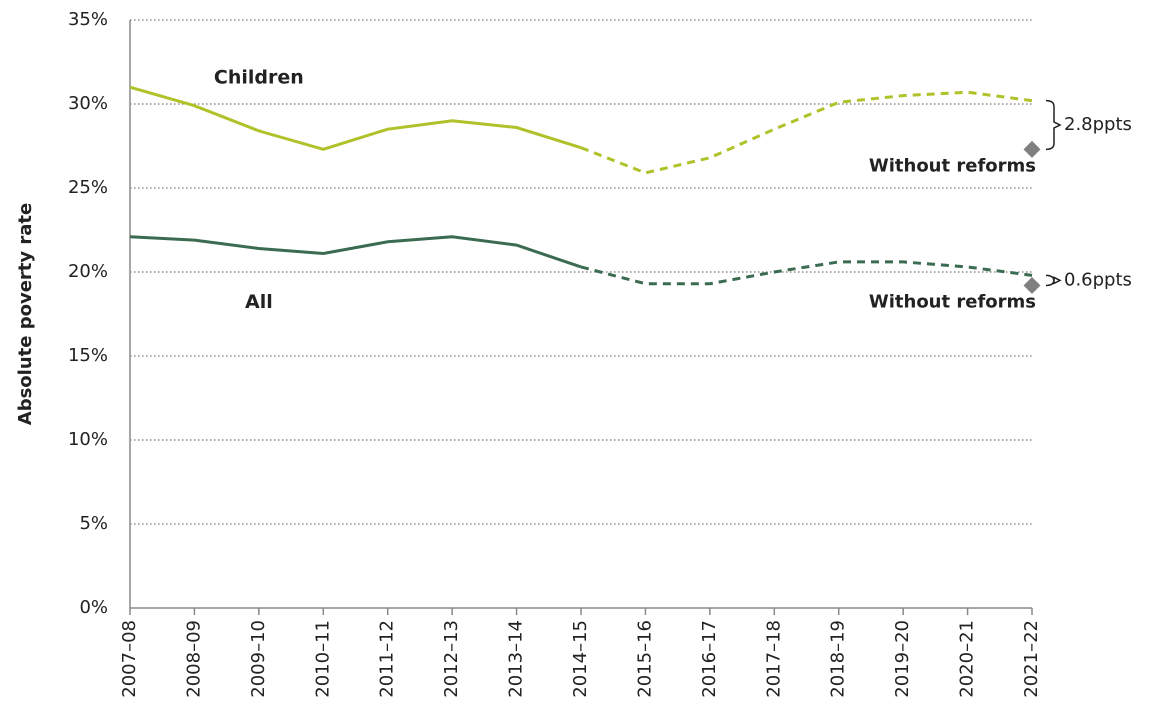  What do you see at coordinates (258, 659) in the screenshot?
I see `x-tick-label: 2009–10` at bounding box center [258, 659].